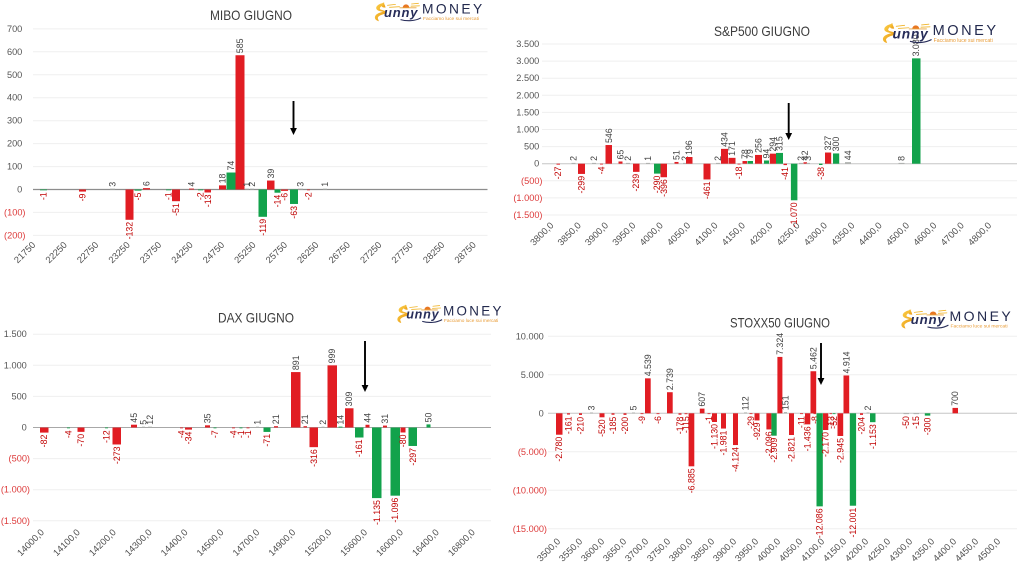  I want to click on svg-text: 10.000, so click(530, 336).